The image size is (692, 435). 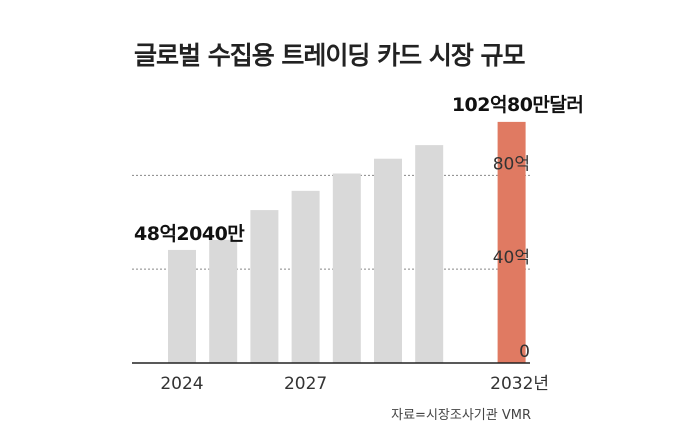 I want to click on bar-2026, so click(x=264, y=286).